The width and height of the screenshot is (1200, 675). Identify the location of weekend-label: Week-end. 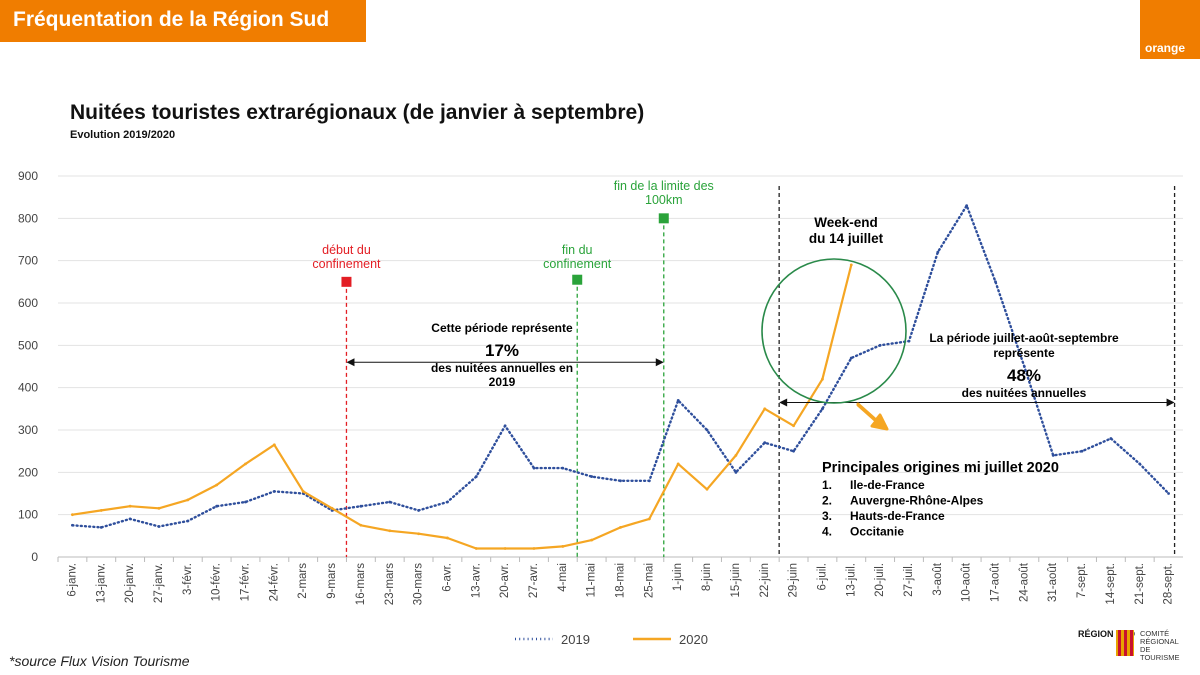
(846, 222).